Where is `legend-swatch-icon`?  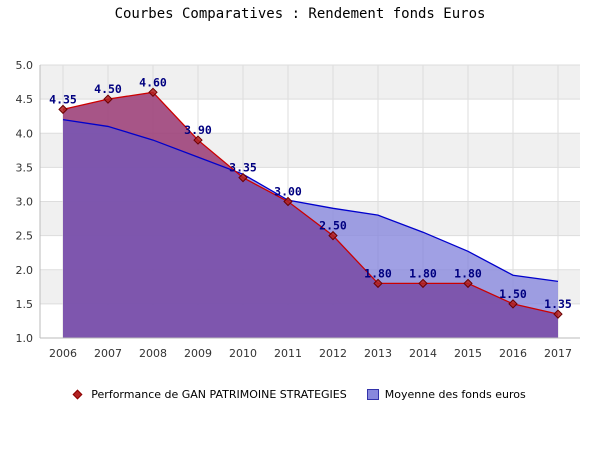
legend-swatch-icon is located at coordinates (372, 394).